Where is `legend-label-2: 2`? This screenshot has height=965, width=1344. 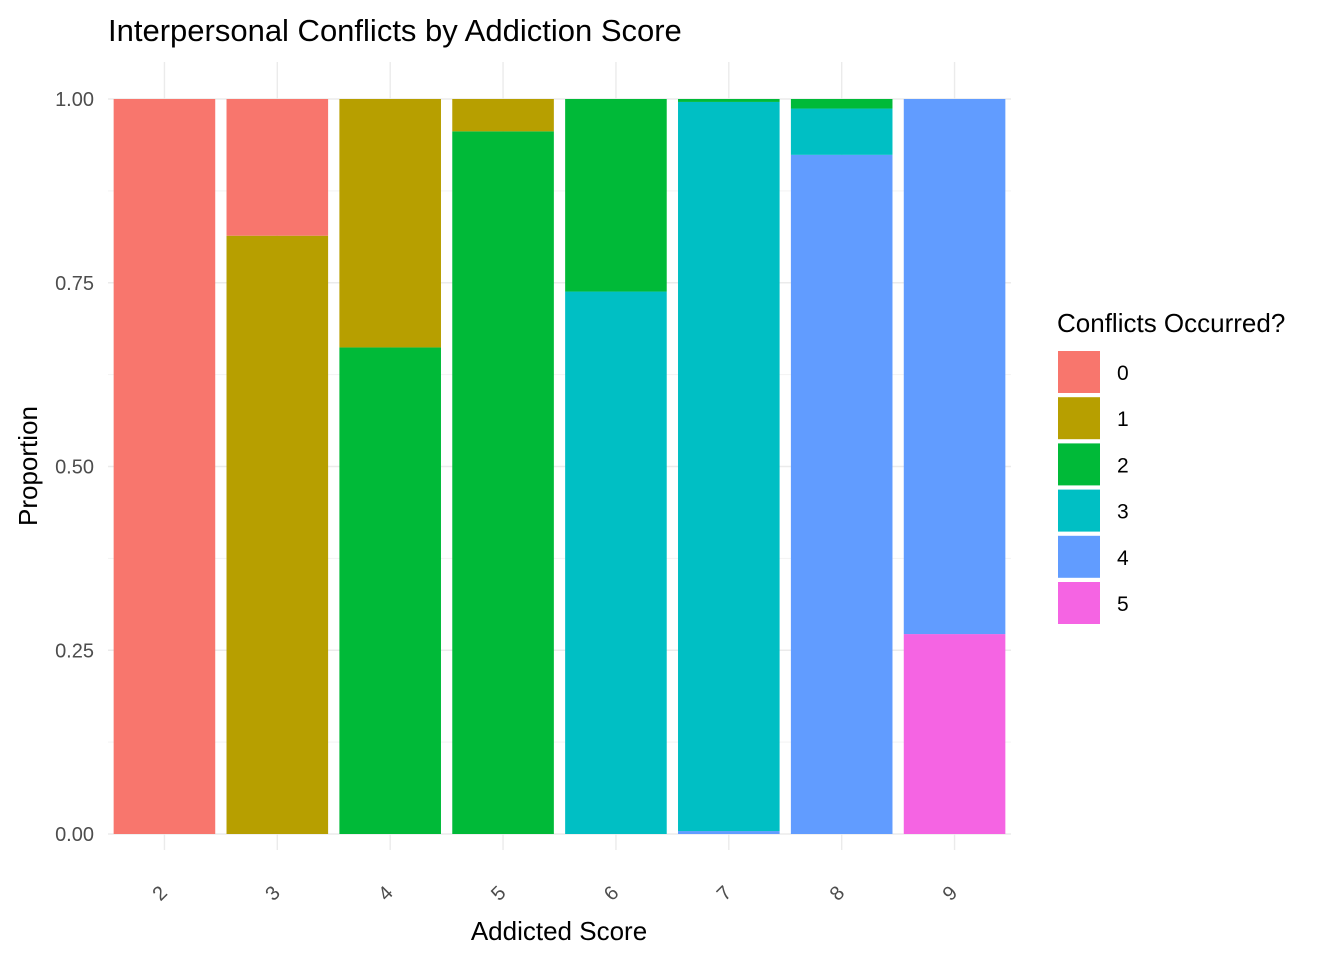 legend-label-2: 2 is located at coordinates (1123, 465).